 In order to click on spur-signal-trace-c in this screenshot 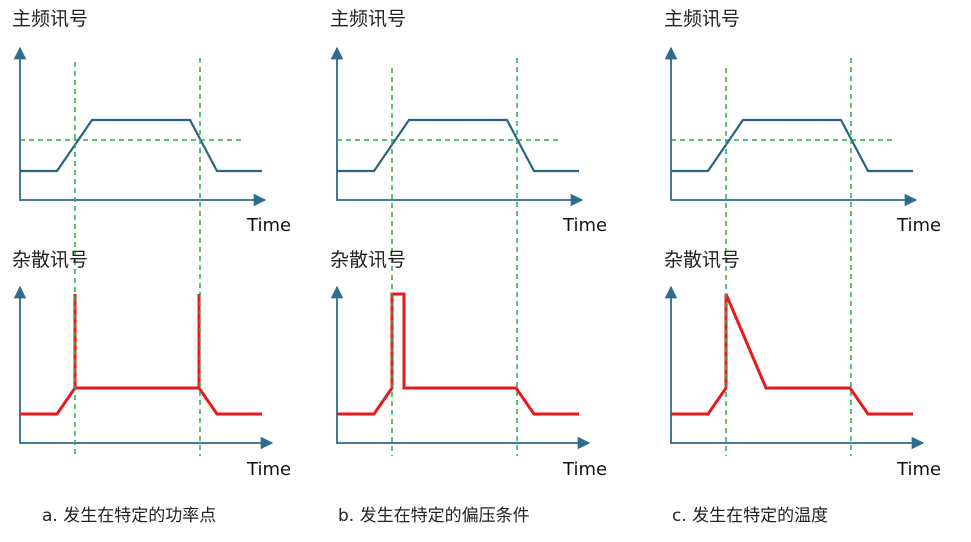, I will do `click(792, 354)`.